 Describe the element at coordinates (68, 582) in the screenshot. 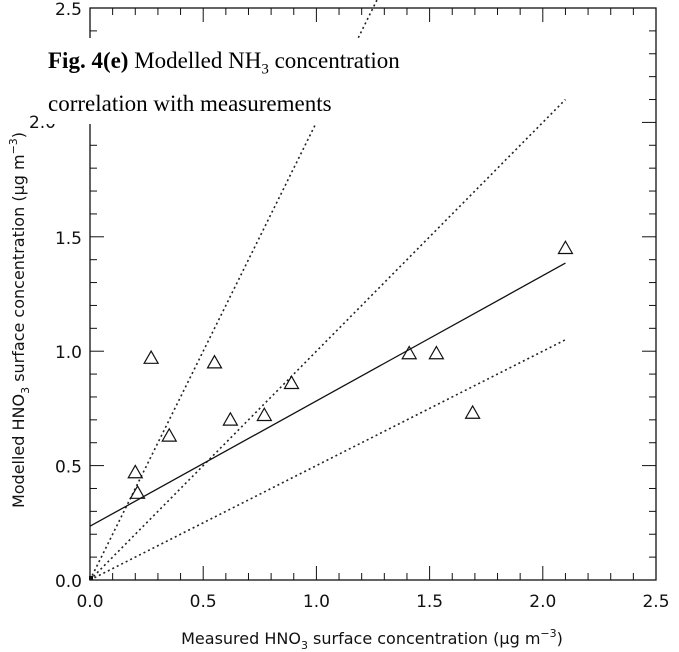

I see `y-tick-label: 0.0` at that location.